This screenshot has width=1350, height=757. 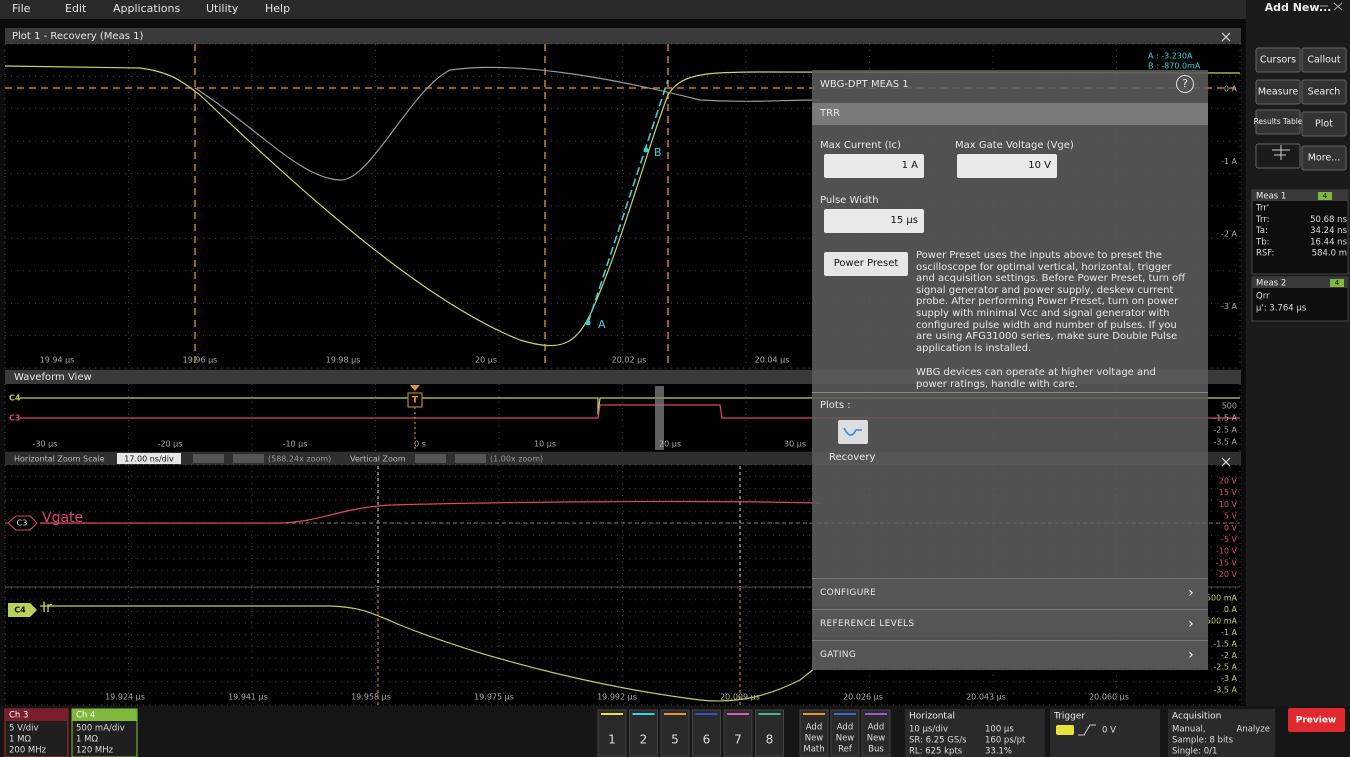 I want to click on menu-item: Help, so click(x=277, y=8).